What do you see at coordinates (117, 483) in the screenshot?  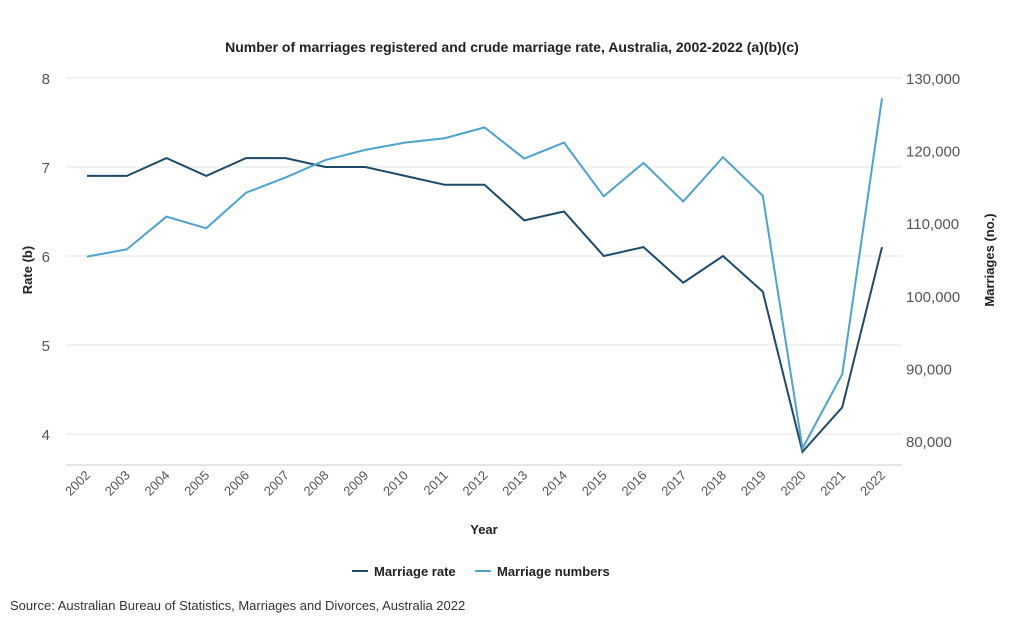 I see `x-tick-label: 2003` at bounding box center [117, 483].